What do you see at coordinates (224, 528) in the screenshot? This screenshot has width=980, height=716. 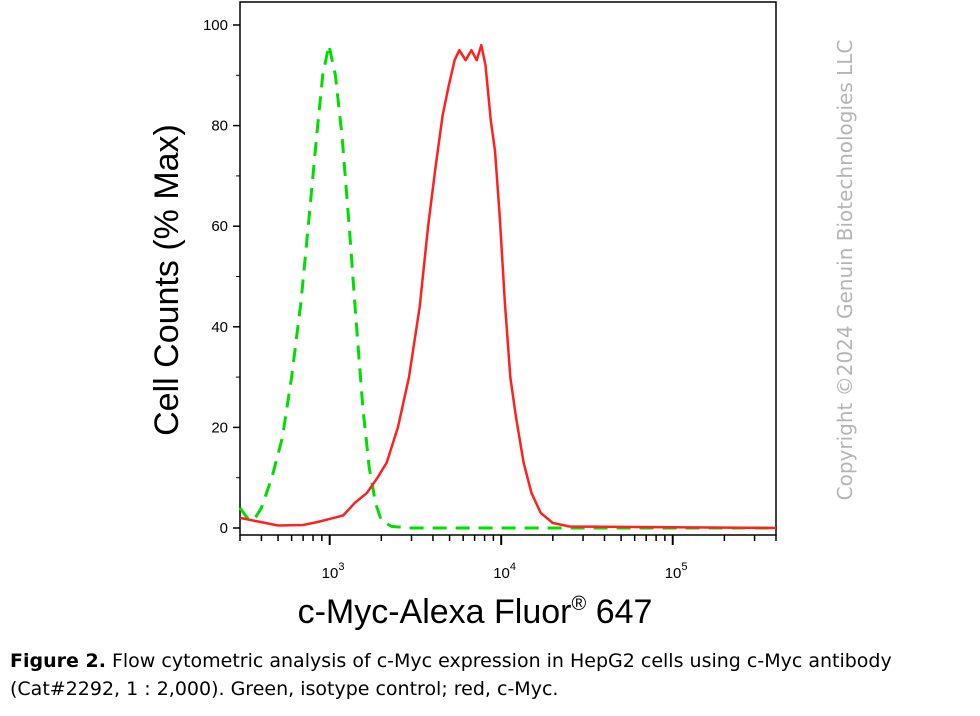 I see `y-tick-label: 0` at bounding box center [224, 528].